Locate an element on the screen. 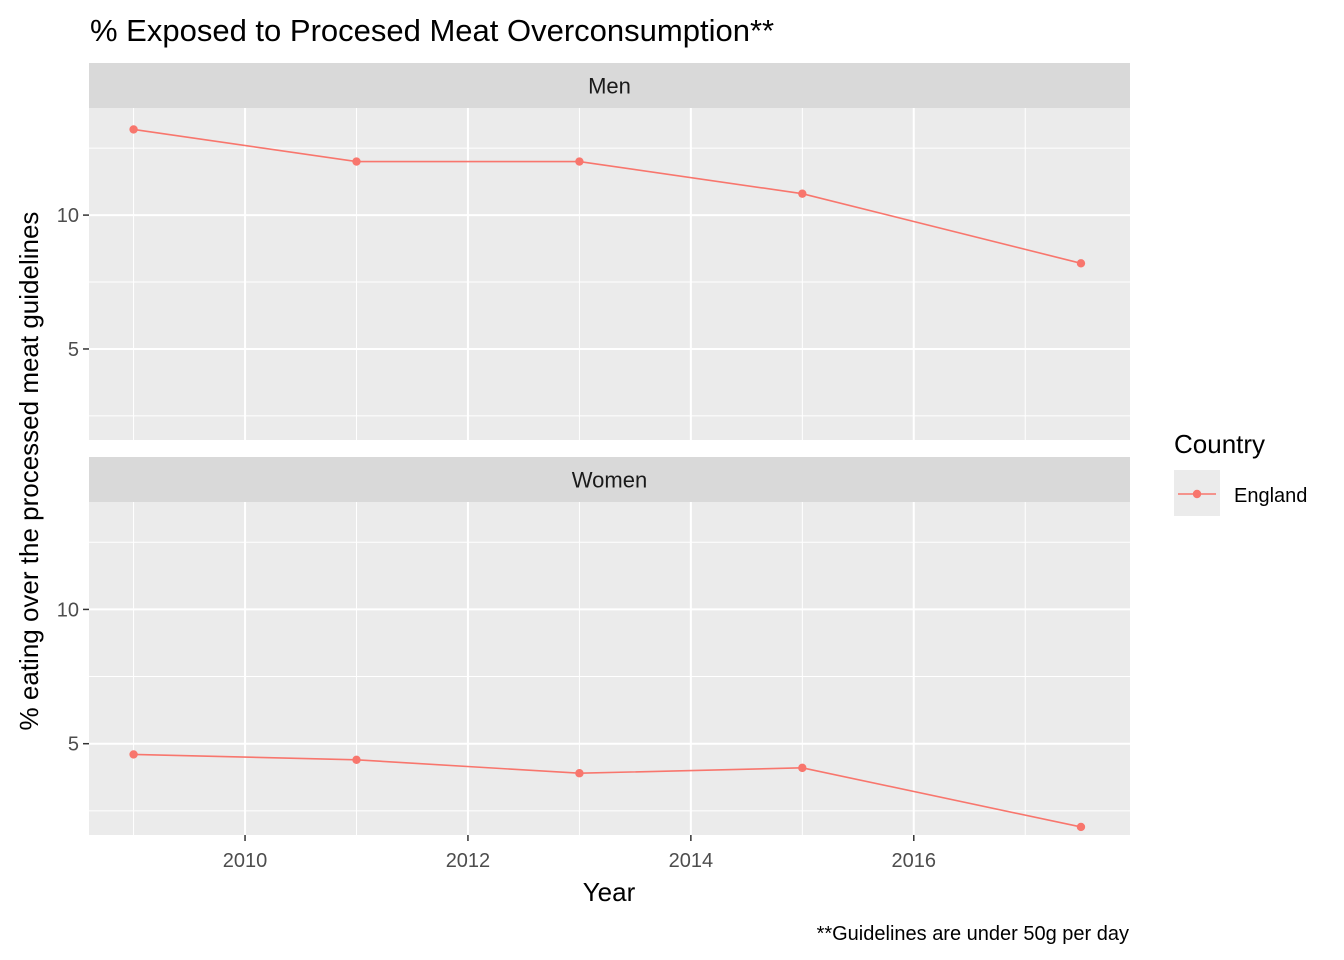  x-tick-label: 2010 is located at coordinates (245, 861).